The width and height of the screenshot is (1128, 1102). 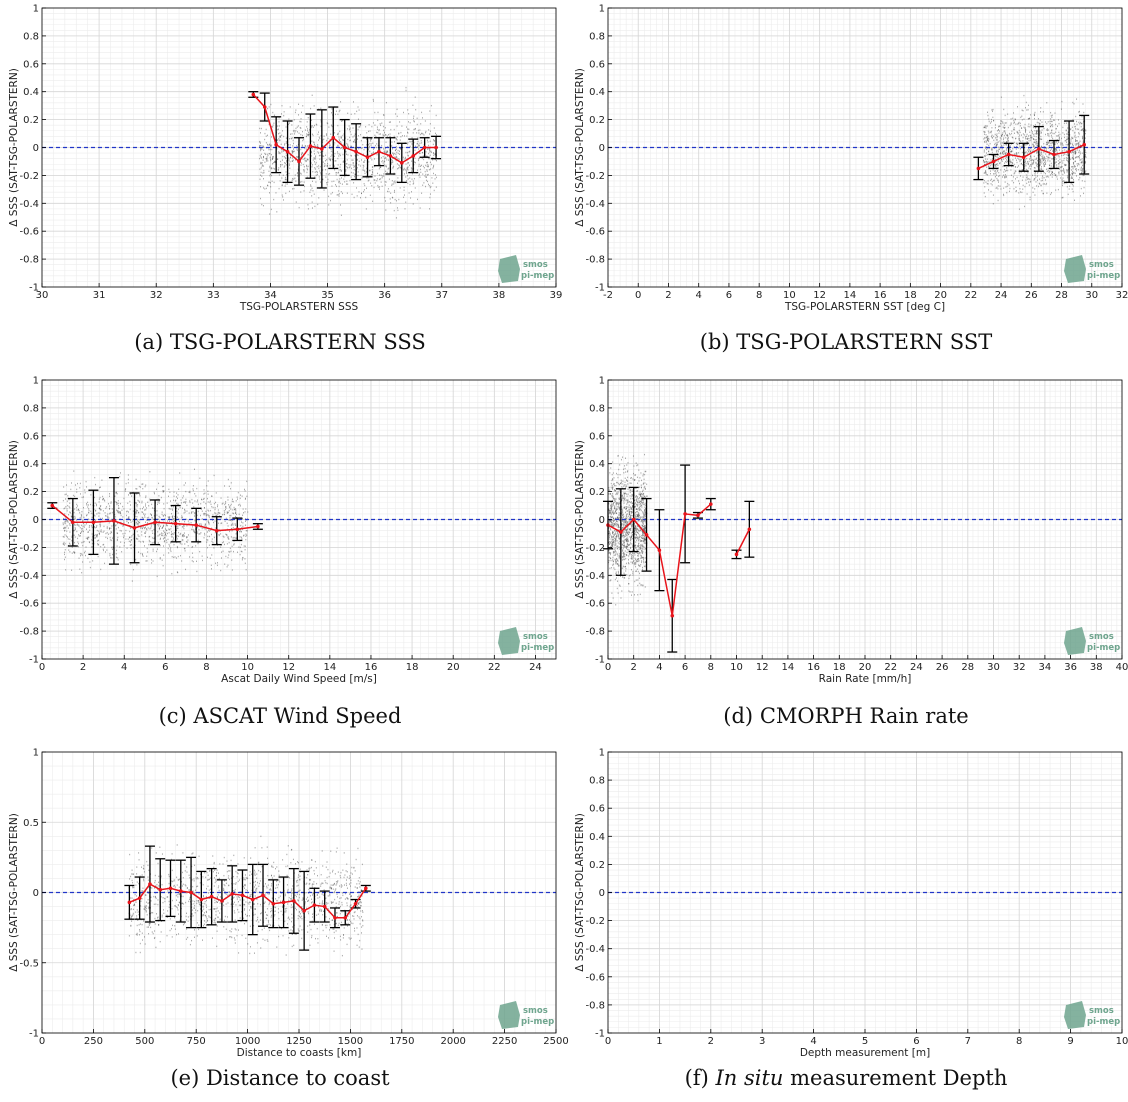 I want to click on x-tick-label: 38, so click(x=499, y=295).